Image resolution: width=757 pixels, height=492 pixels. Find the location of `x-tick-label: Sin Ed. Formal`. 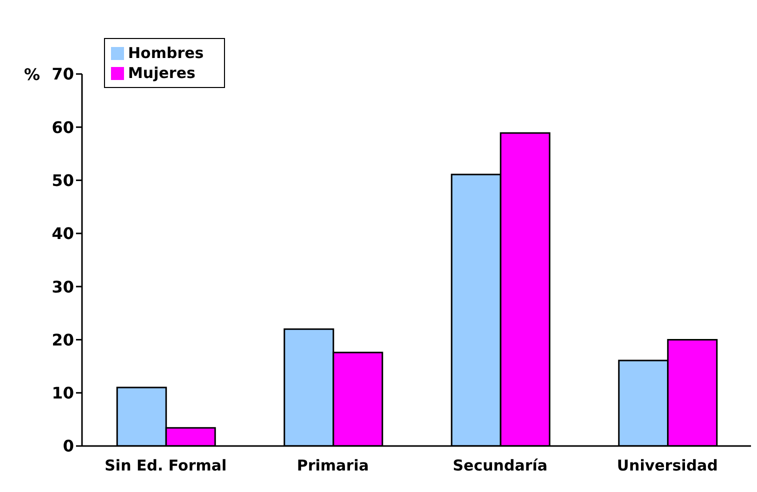

x-tick-label: Sin Ed. Formal is located at coordinates (165, 465).